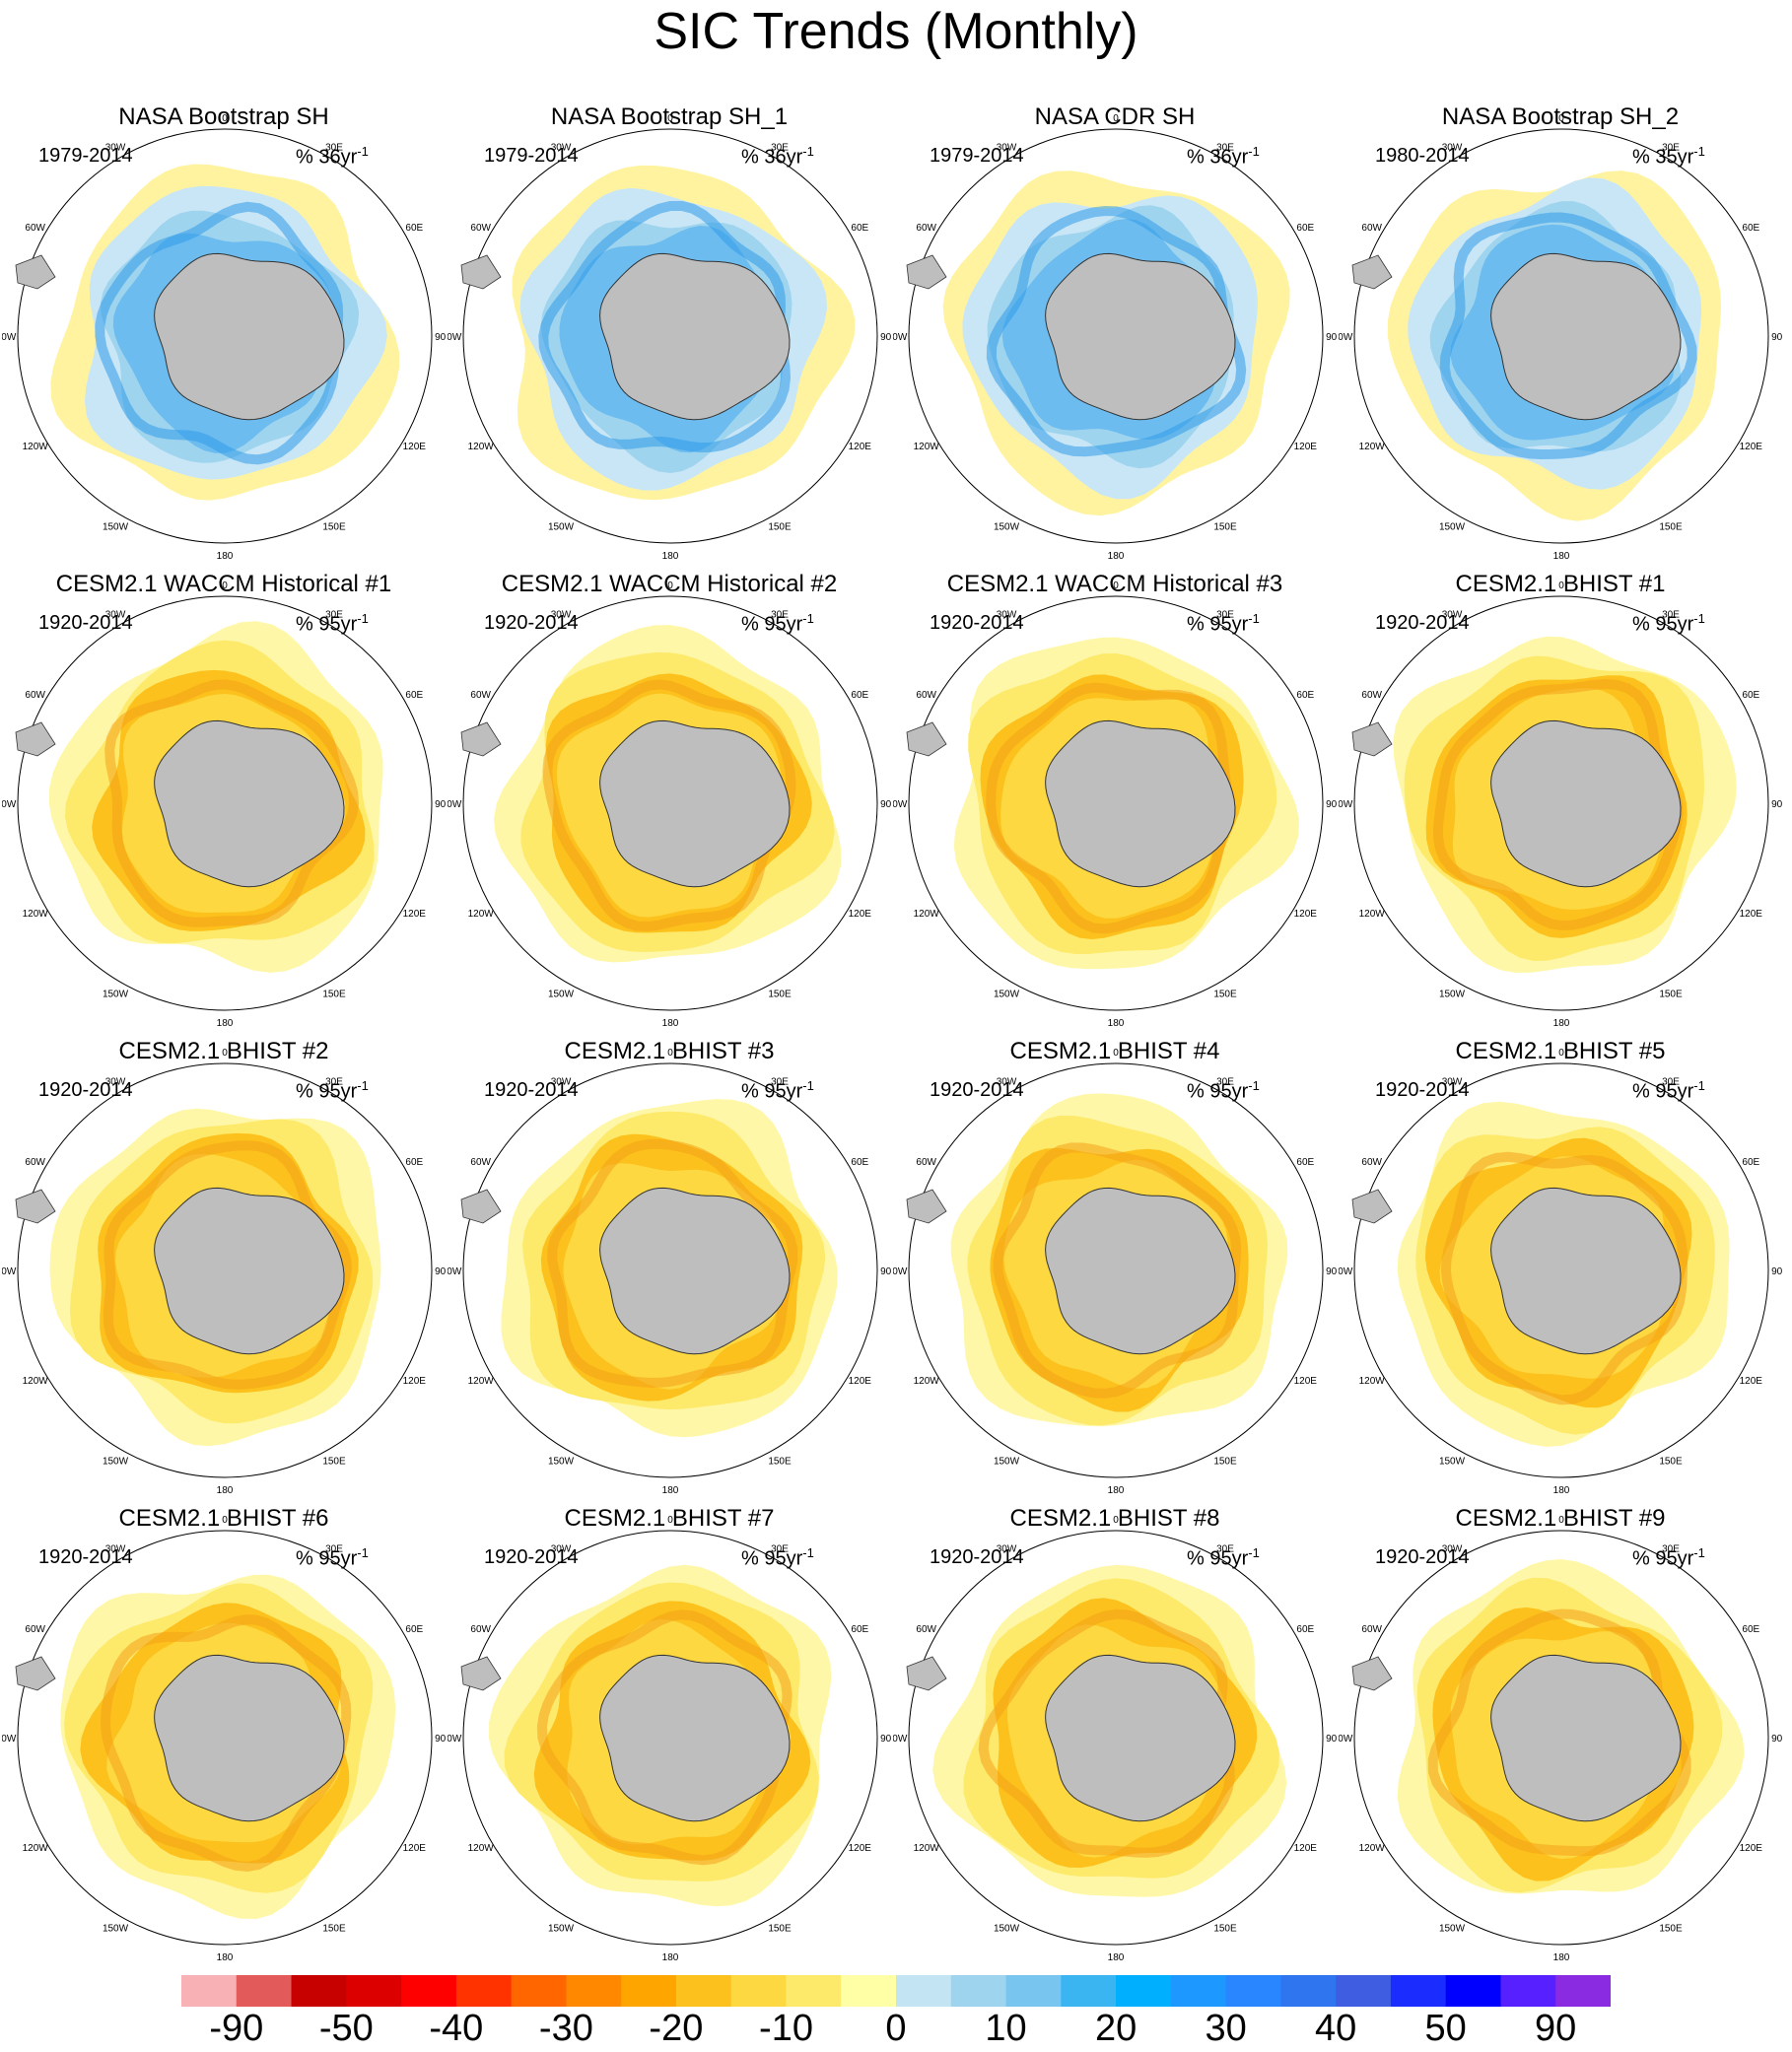 Image resolution: width=1792 pixels, height=2052 pixels. I want to click on colorbar-tick-label: 20, so click(1115, 2028).